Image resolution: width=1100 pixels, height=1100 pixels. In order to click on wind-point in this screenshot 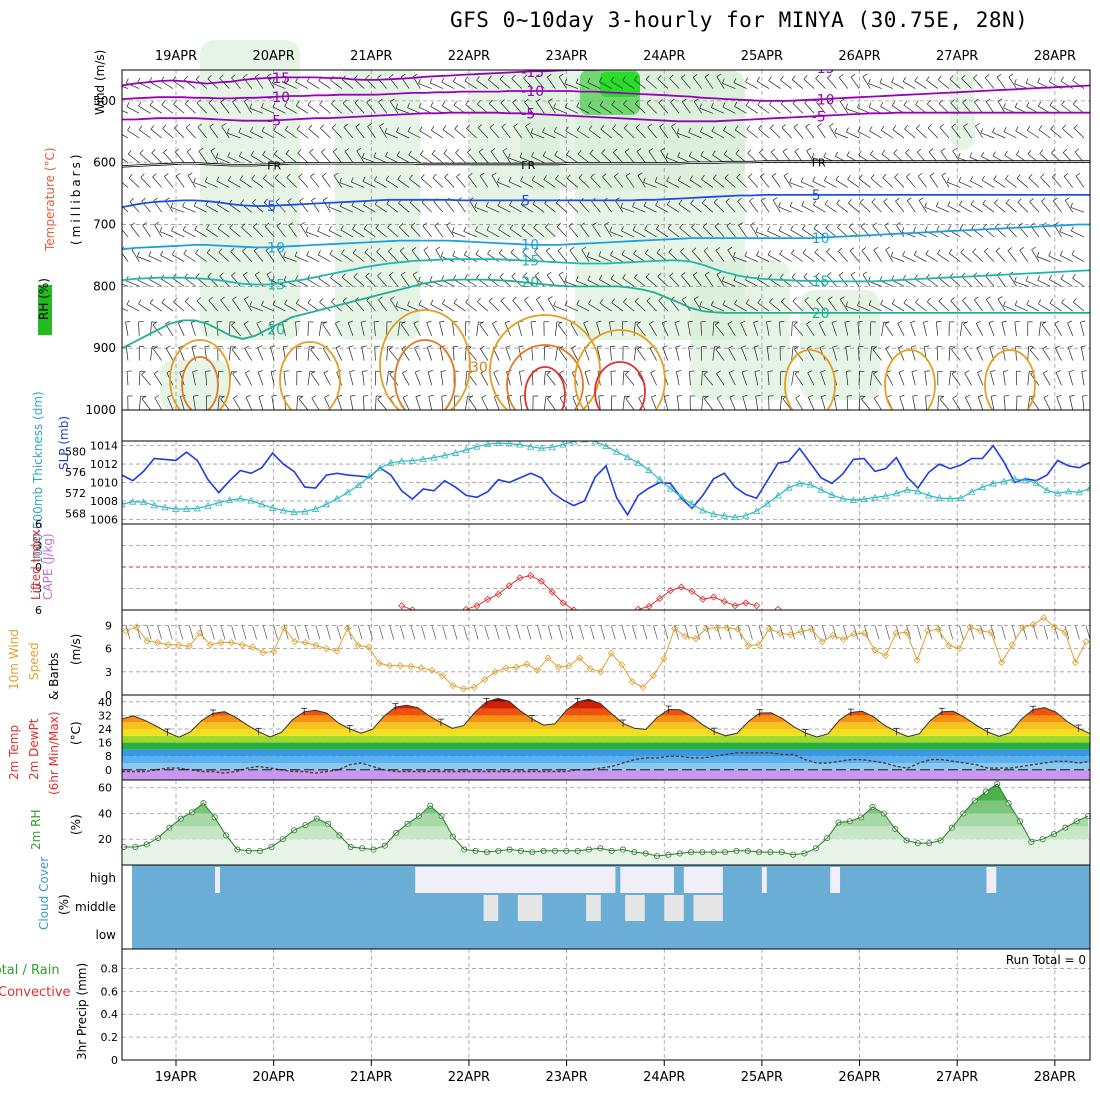, I will do `click(875, 650)`.